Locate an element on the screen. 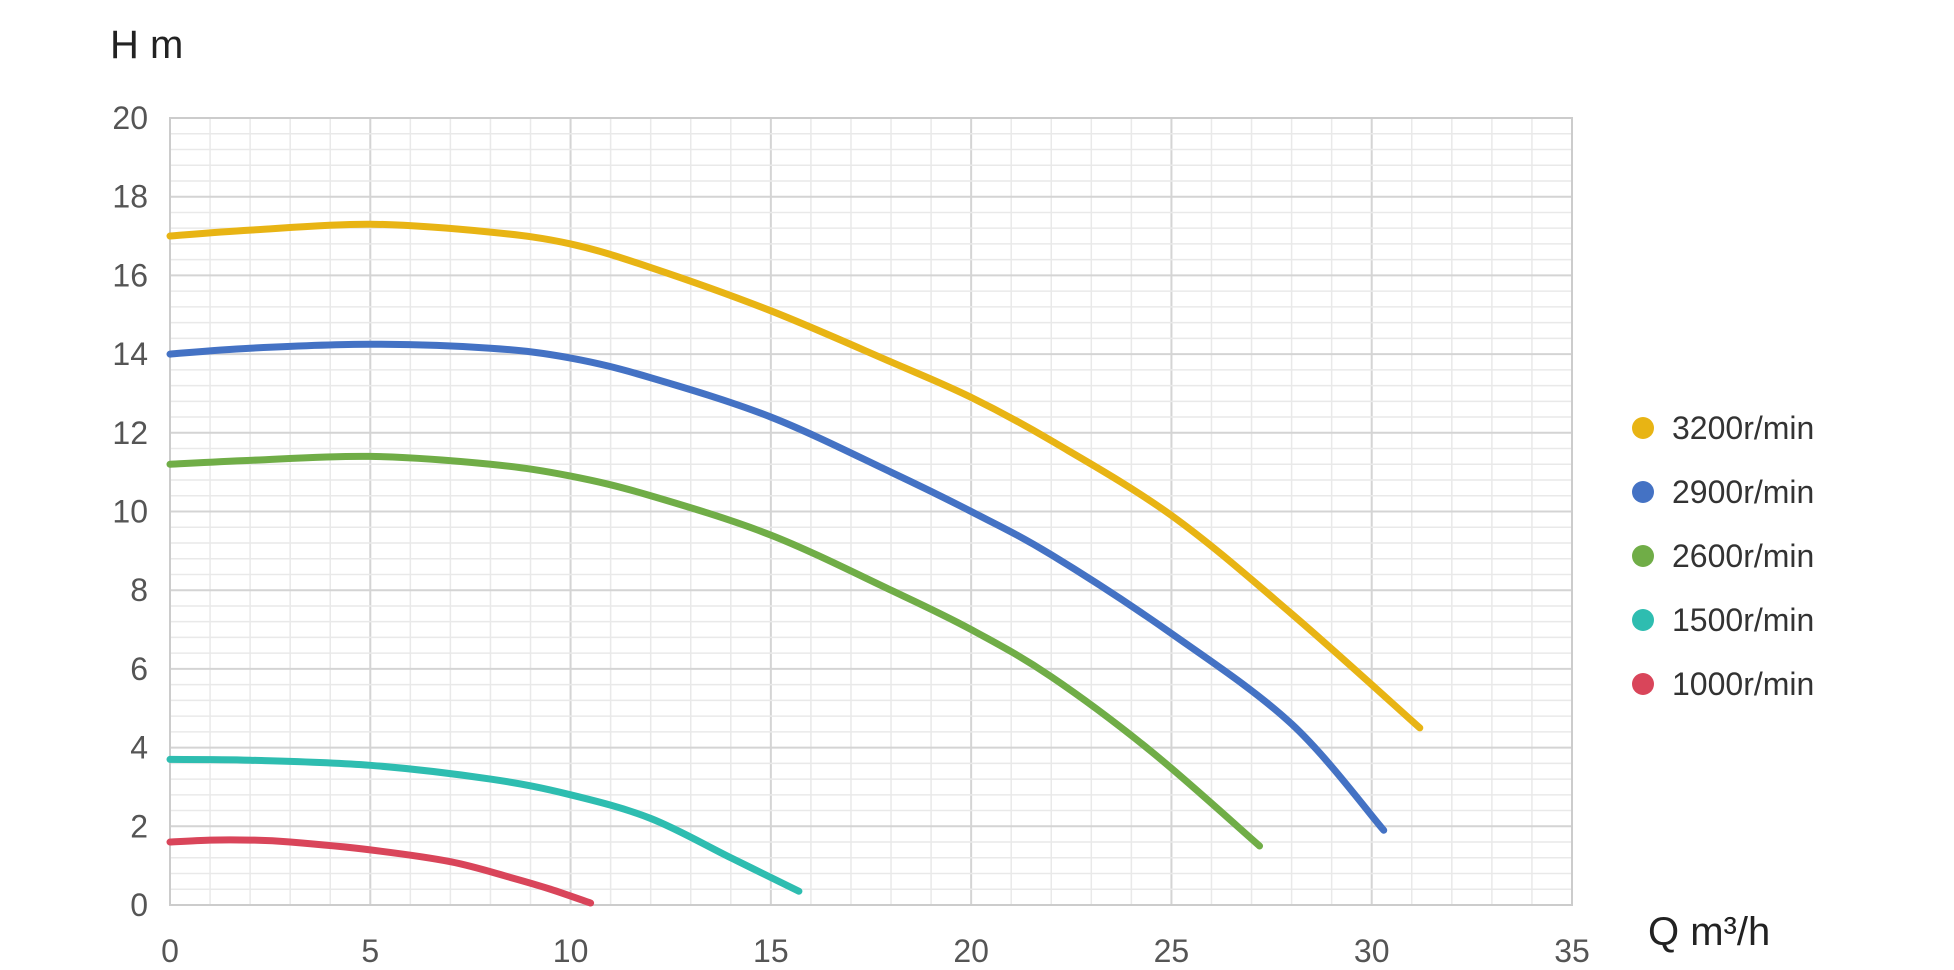  series-line-1000r-min is located at coordinates (380, 871).